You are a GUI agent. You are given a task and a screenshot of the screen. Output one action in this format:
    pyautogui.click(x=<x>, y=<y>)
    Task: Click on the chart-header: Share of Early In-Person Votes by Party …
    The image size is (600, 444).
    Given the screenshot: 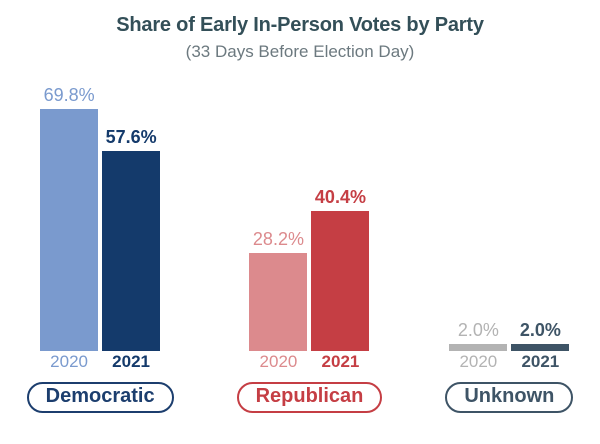 What is the action you would take?
    pyautogui.click(x=300, y=31)
    